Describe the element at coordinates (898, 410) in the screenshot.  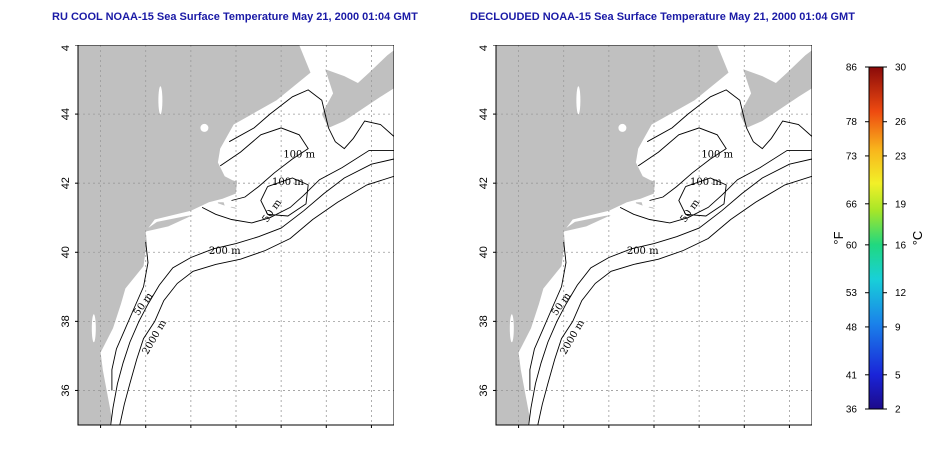
I see `colorbar-label-c: 2` at that location.